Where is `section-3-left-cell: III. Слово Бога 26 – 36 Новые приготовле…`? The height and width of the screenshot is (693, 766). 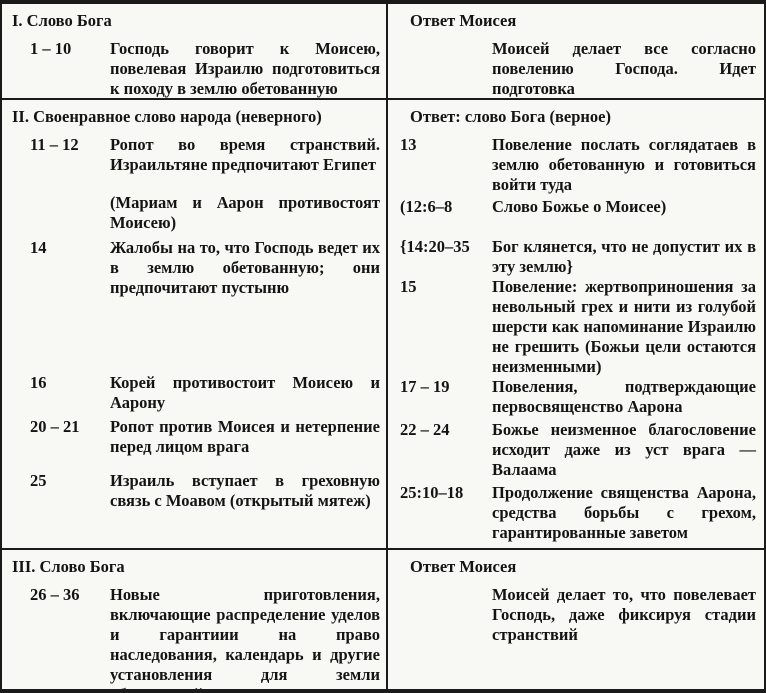
section-3-left-cell: III. Слово Бога 26 – 36 Новые приготовле… is located at coordinates (194, 619).